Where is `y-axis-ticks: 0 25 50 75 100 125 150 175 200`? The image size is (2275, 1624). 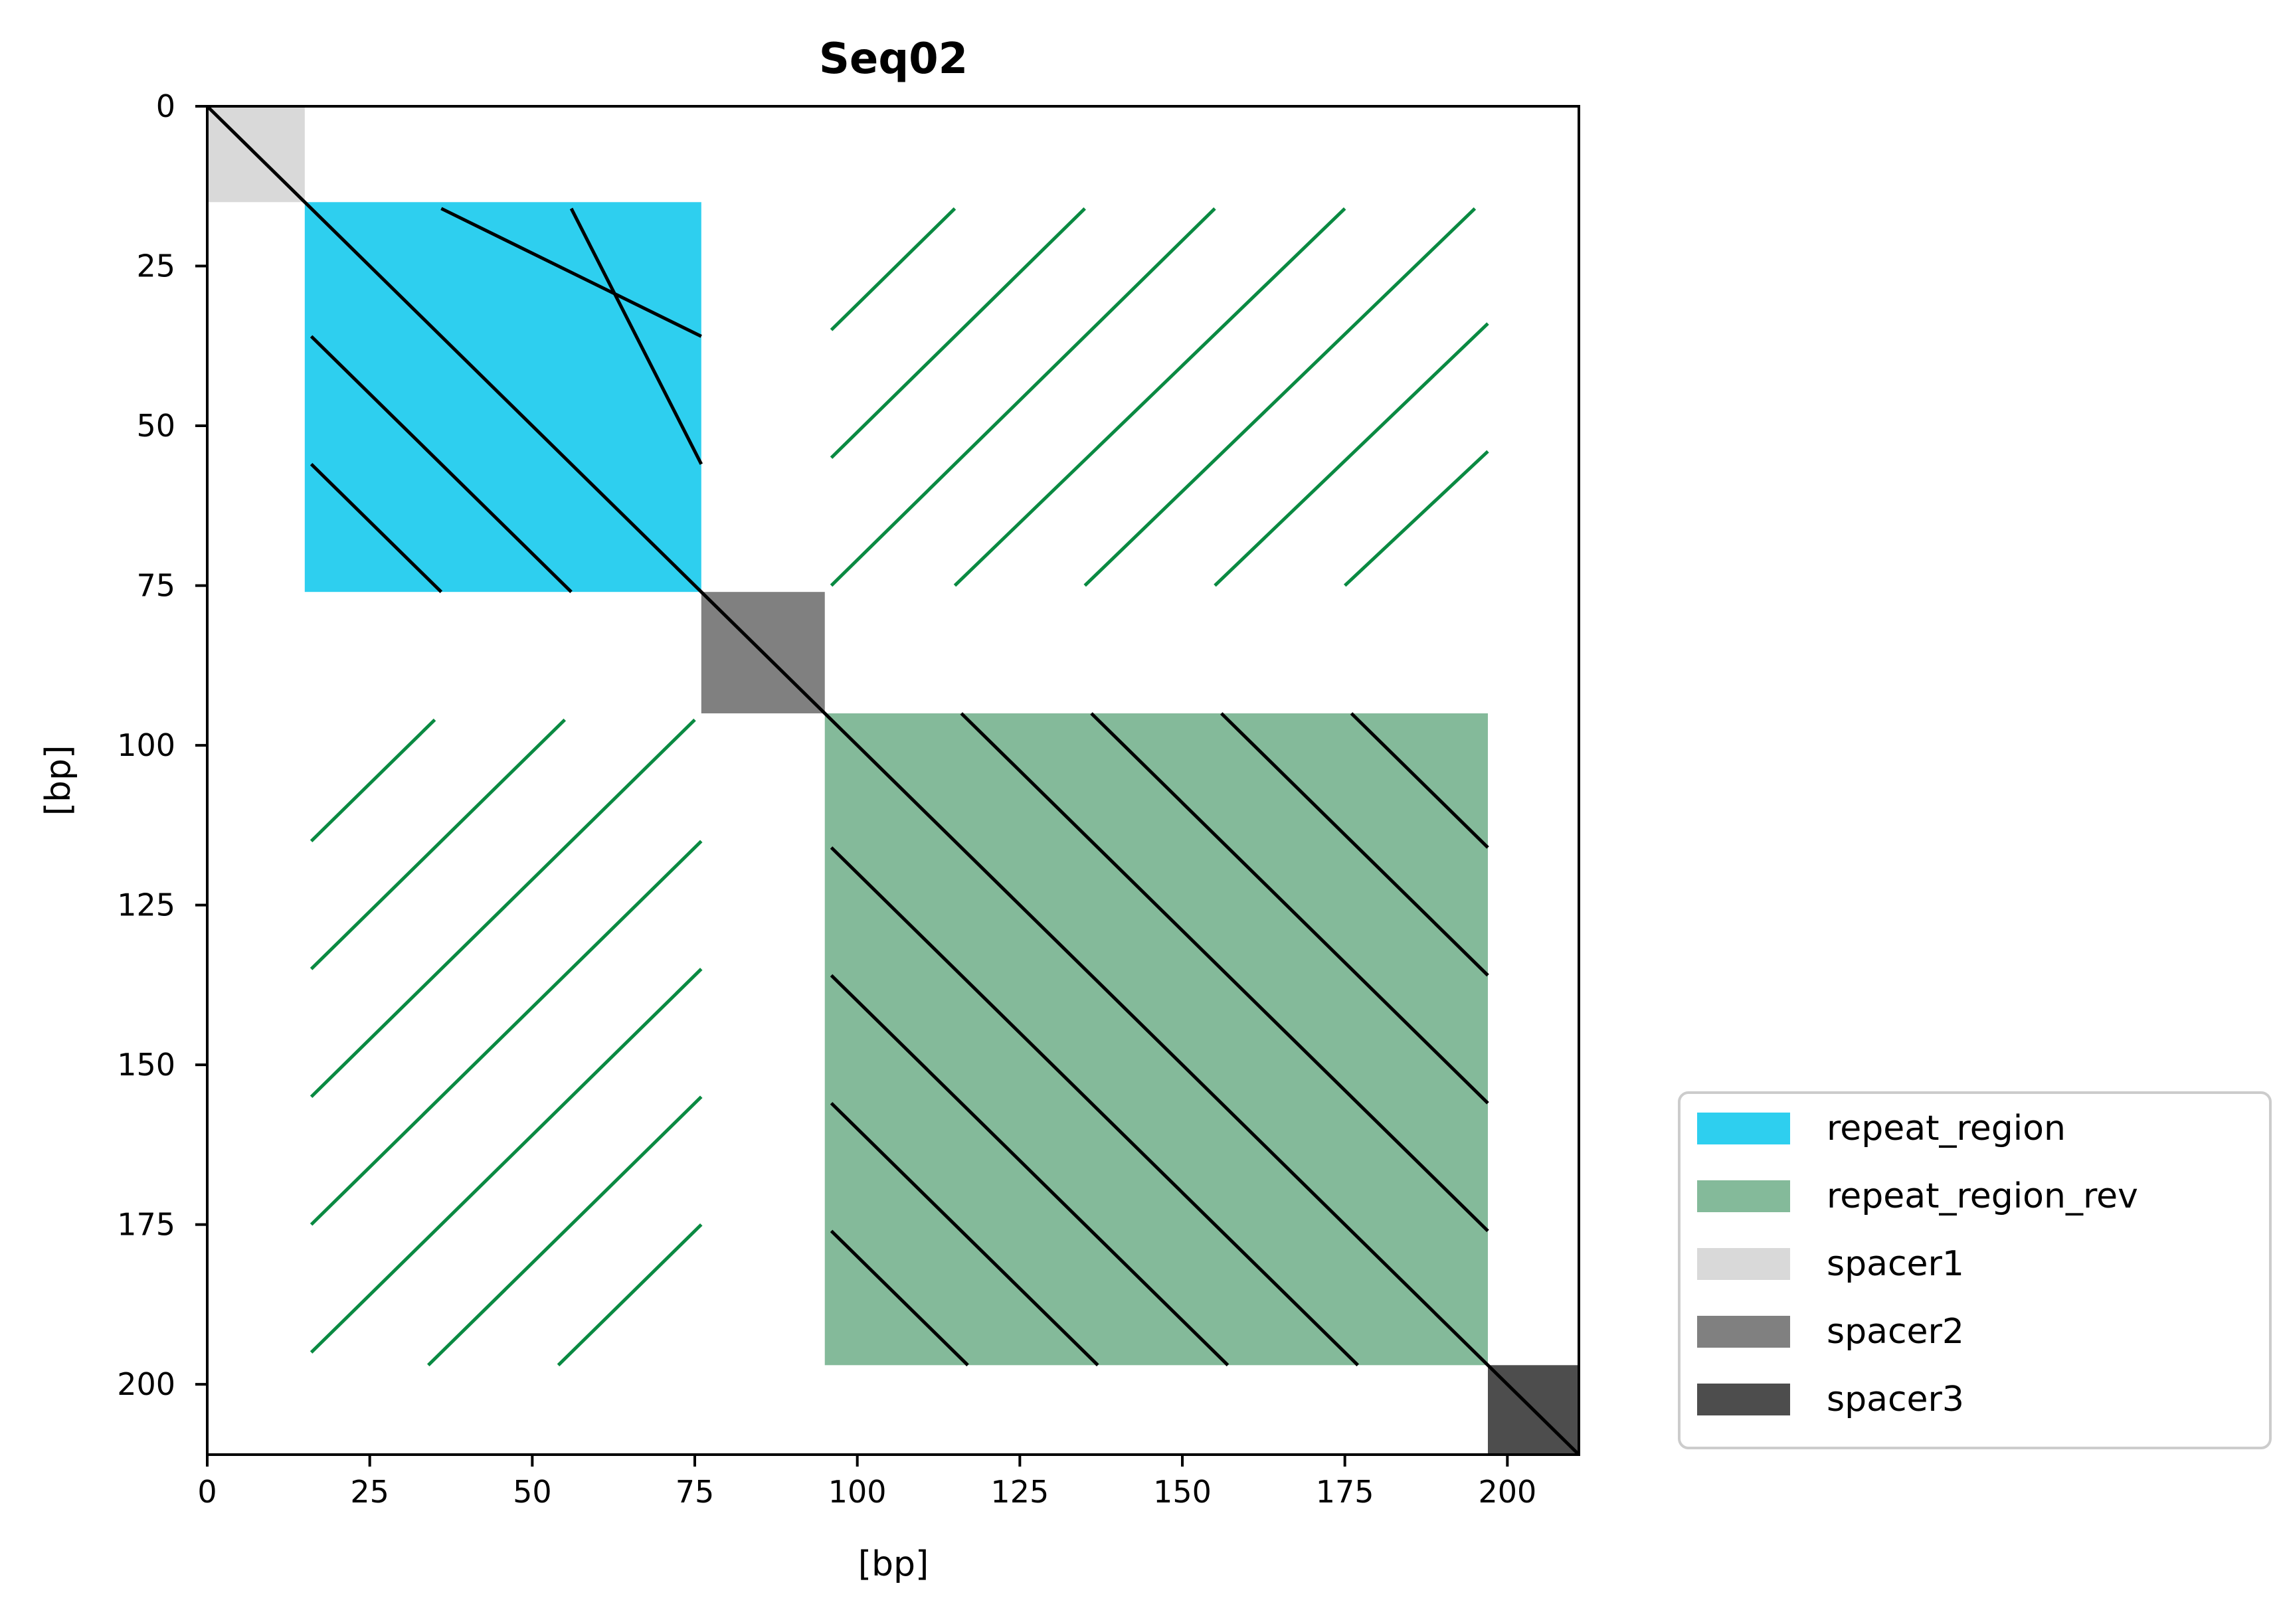
y-axis-ticks: 0 25 50 75 100 125 150 175 200 is located at coordinates (162, 745).